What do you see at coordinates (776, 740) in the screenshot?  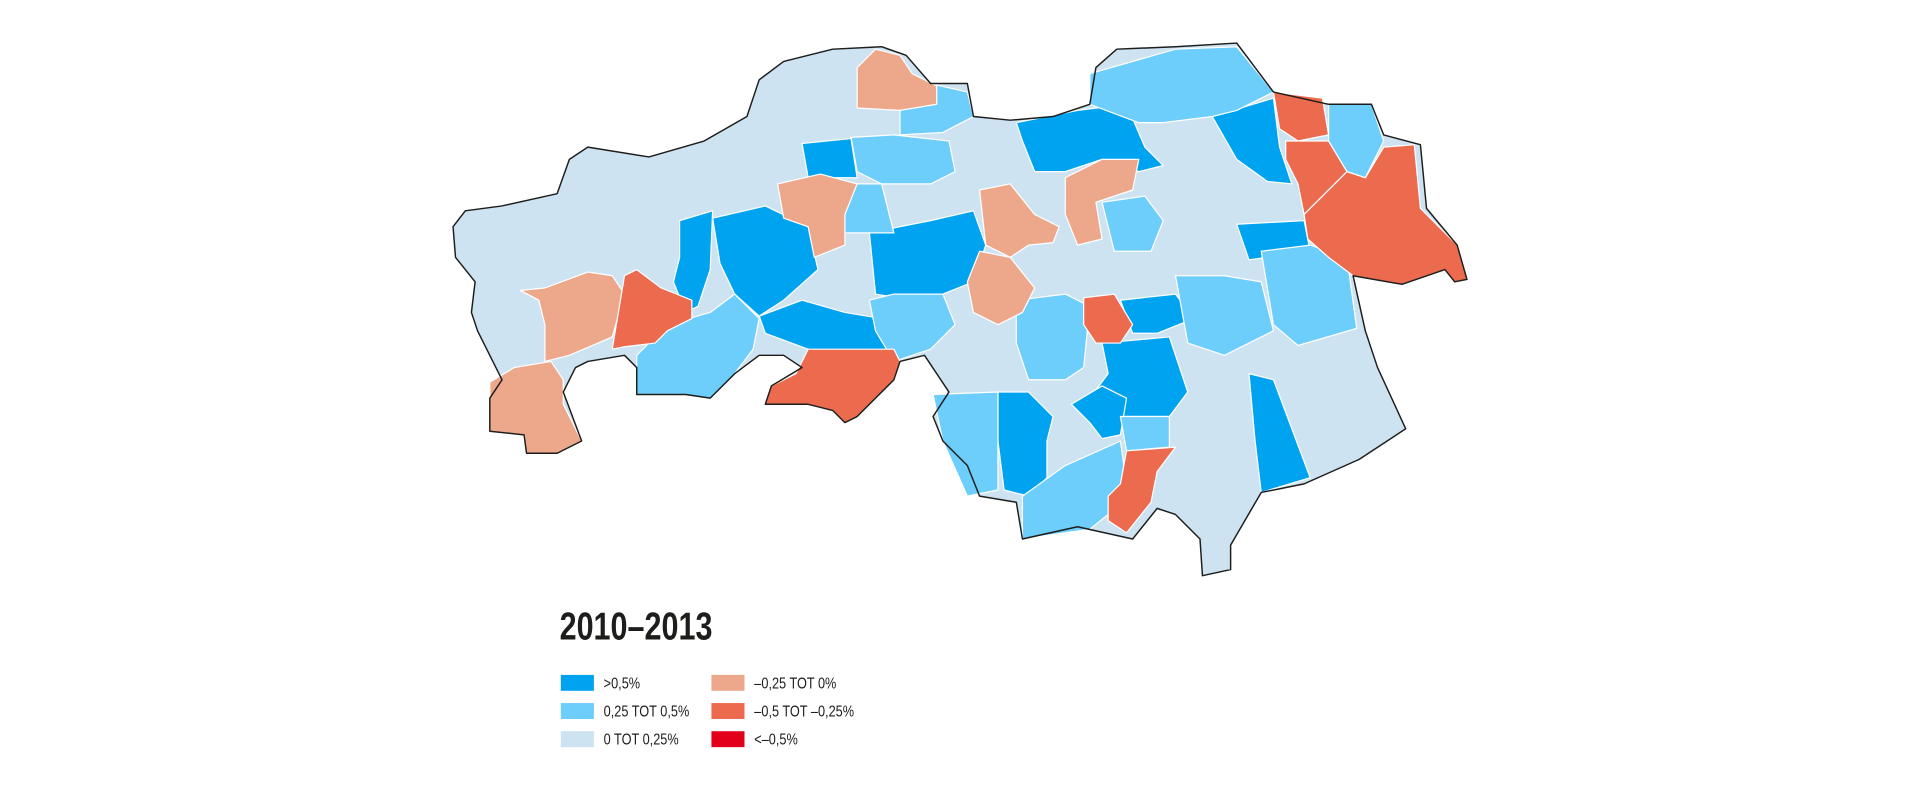 I see `legend-label: <–0,5%` at bounding box center [776, 740].